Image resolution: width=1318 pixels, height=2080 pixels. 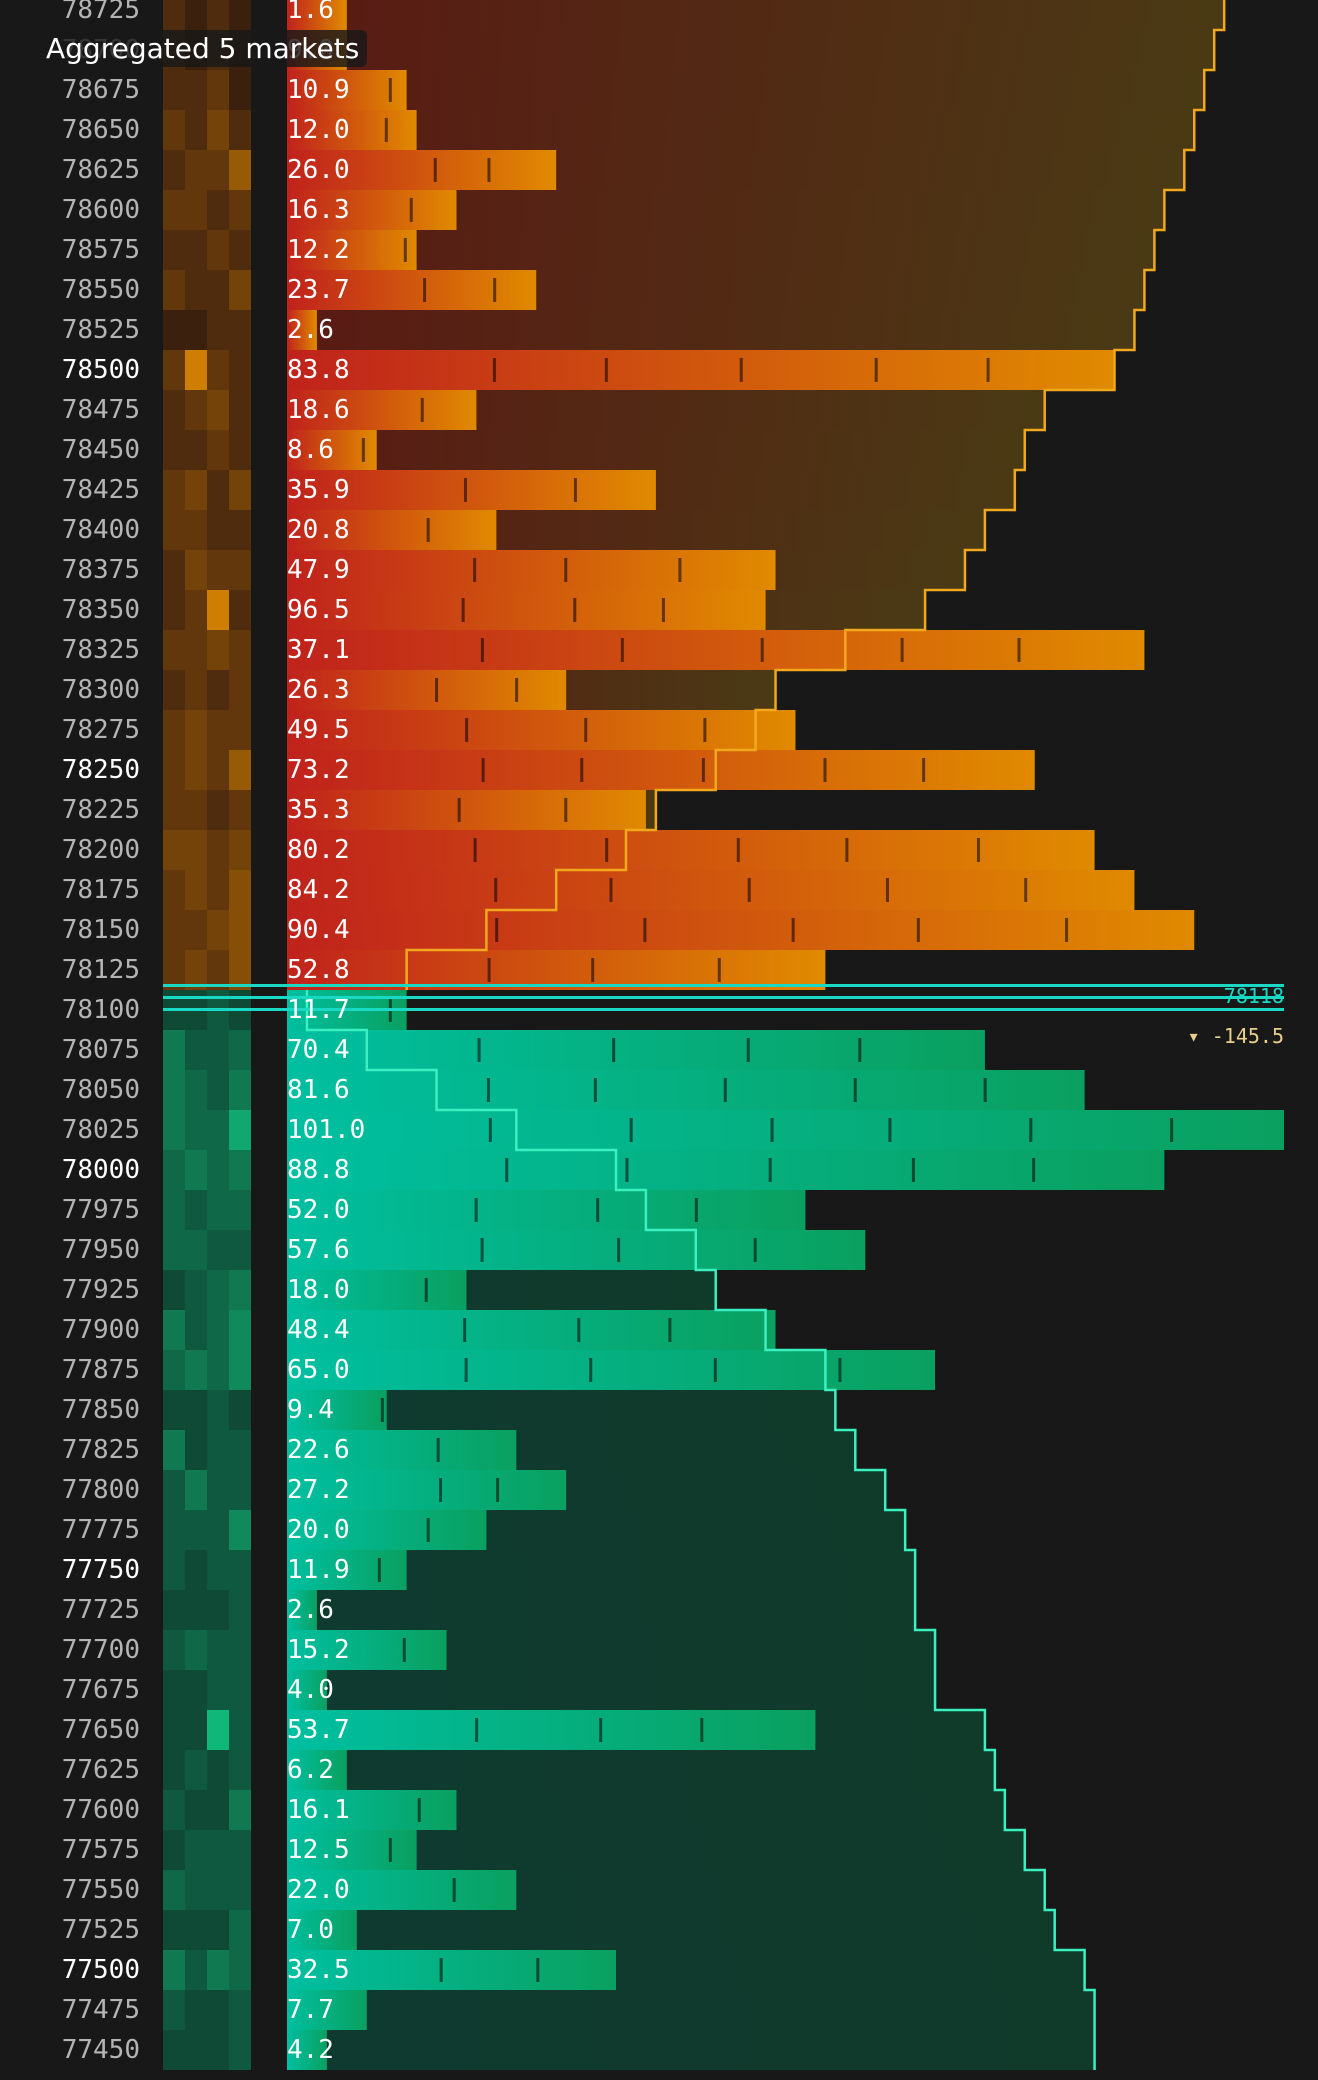 What do you see at coordinates (100, 970) in the screenshot?
I see `price-level: 78125` at bounding box center [100, 970].